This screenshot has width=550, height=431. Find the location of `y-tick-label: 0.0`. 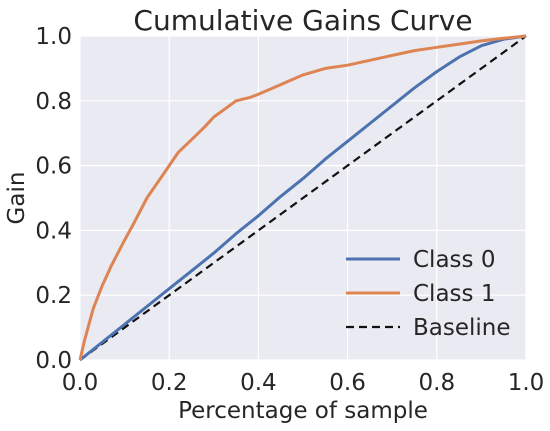

y-tick-label: 0.0 is located at coordinates (53, 361).